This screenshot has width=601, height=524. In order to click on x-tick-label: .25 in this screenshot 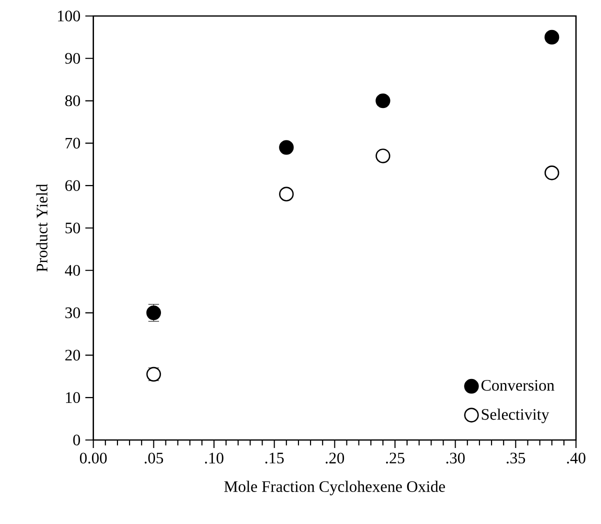, I will do `click(395, 458)`.